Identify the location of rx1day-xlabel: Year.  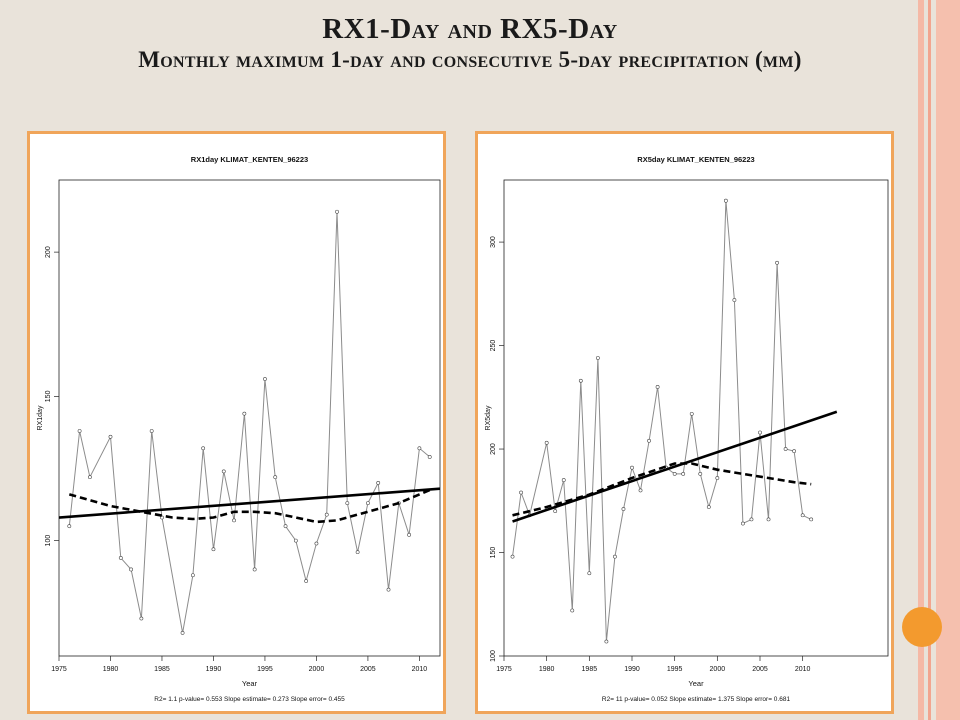
(250, 683).